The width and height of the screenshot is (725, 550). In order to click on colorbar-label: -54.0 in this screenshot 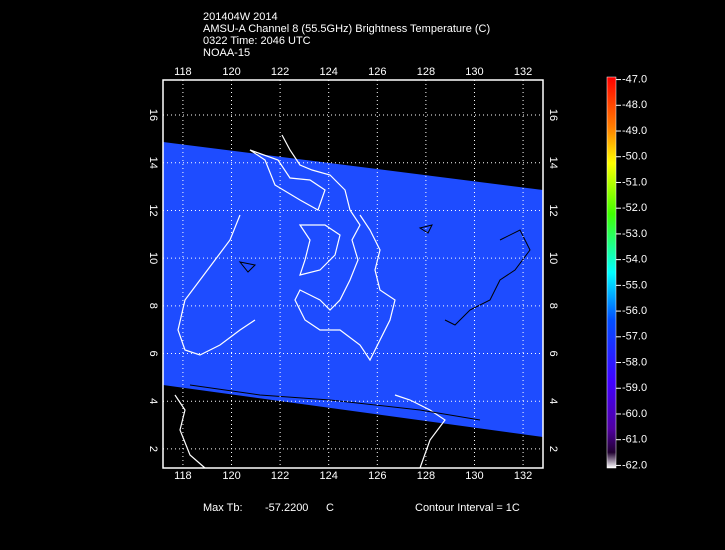, I will do `click(634, 260)`.